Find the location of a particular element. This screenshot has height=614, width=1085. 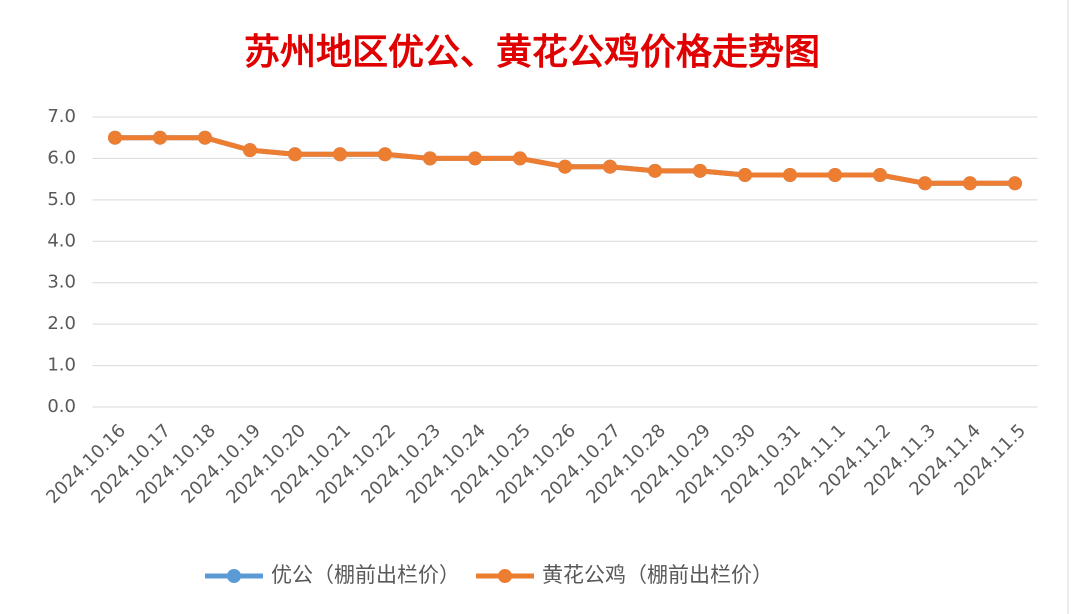

legend-label: 优公（棚前出栏价） is located at coordinates (365, 575).